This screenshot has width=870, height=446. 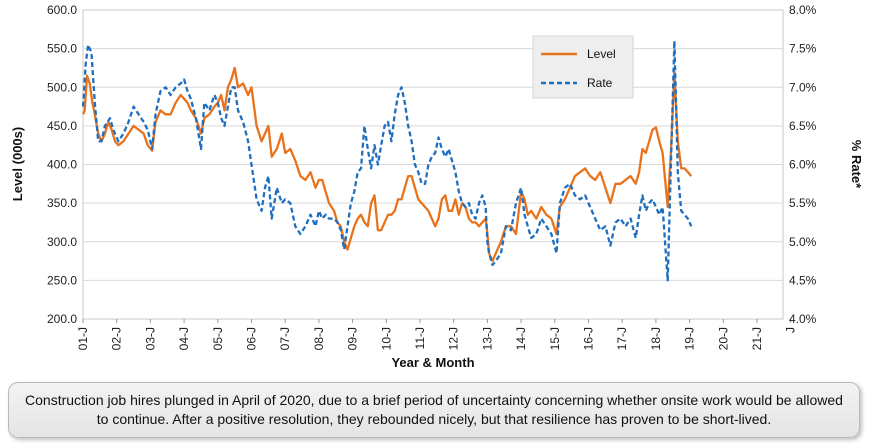 What do you see at coordinates (856, 164) in the screenshot?
I see `y-axis-right-title: % Rate*` at bounding box center [856, 164].